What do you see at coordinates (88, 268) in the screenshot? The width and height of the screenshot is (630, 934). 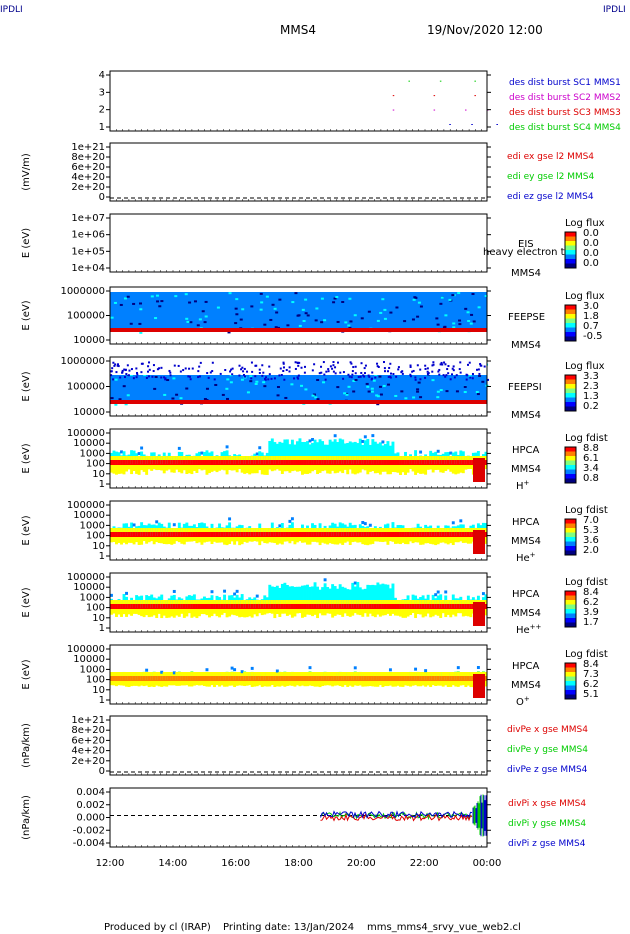 I see `ytick-label: 1e+04` at bounding box center [88, 268].